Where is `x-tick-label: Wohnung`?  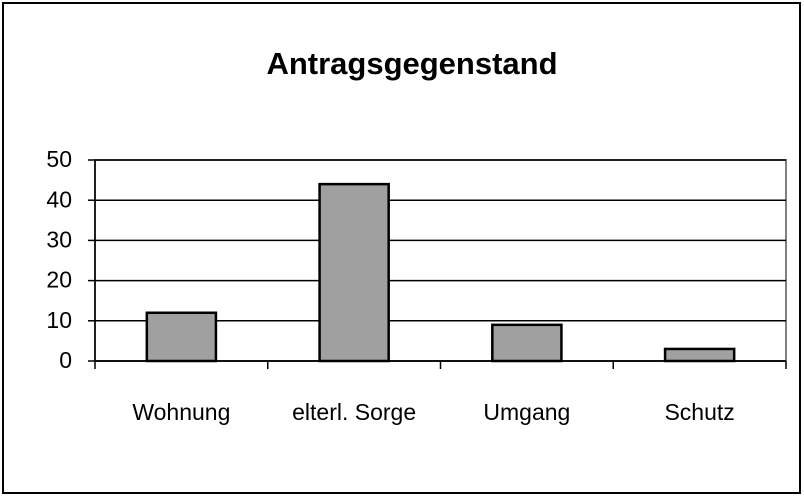
x-tick-label: Wohnung is located at coordinates (181, 412).